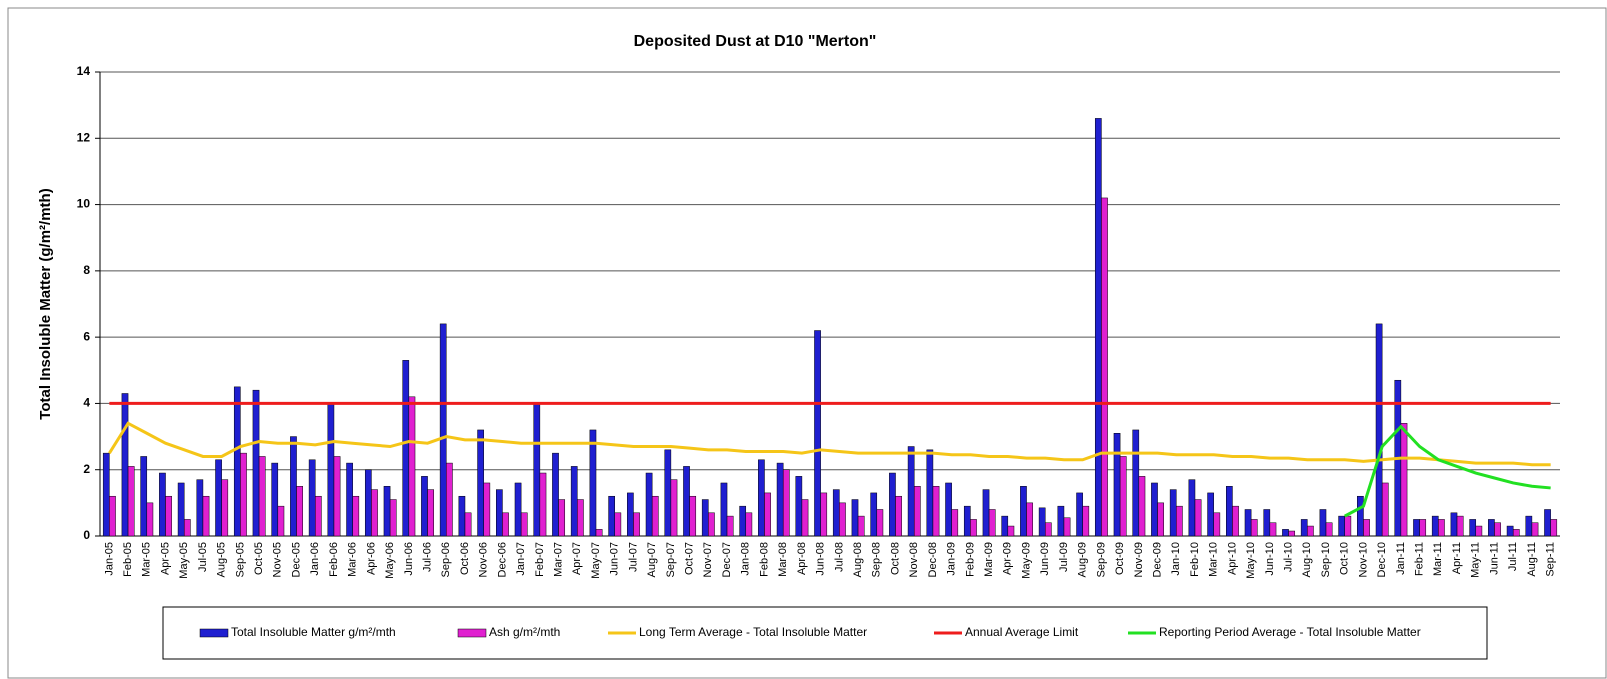 The height and width of the screenshot is (679, 1607). Describe the element at coordinates (1551, 559) in the screenshot. I see `x-tick-label: Sep-11` at that location.